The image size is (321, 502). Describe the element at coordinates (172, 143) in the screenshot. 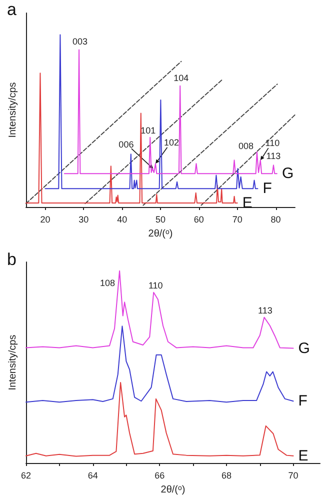

I see `annotation: 102` at that location.